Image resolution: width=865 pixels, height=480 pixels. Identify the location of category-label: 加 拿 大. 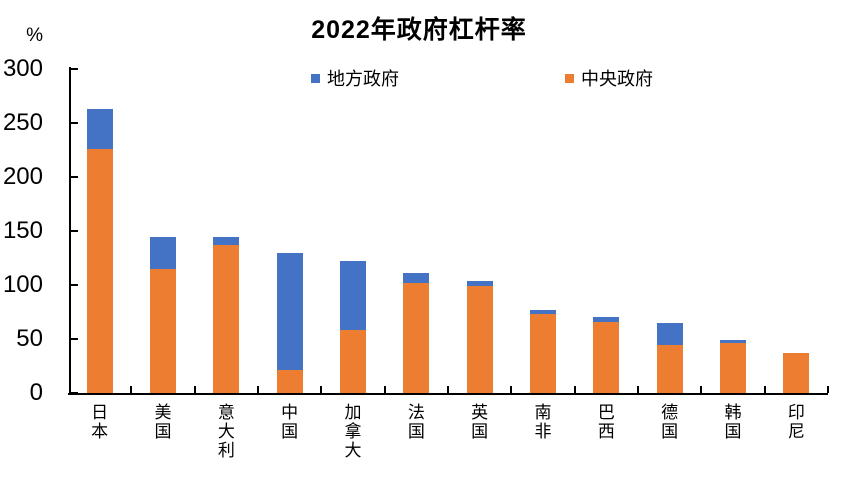
(353, 431).